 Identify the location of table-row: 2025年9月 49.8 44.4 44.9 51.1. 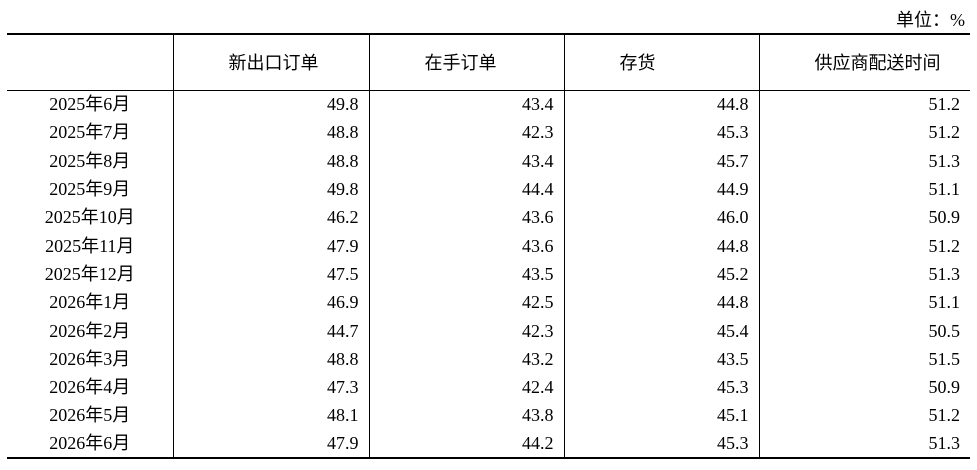
(488, 189).